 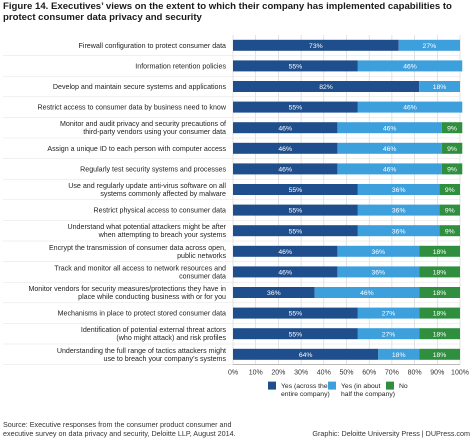 I want to click on category-label-line: systems commonly affected by malware, so click(x=163, y=194).